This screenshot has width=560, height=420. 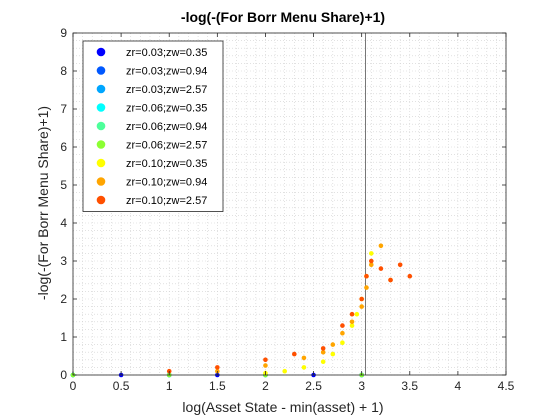 What do you see at coordinates (458, 386) in the screenshot?
I see `x-tick-label: 4` at bounding box center [458, 386].